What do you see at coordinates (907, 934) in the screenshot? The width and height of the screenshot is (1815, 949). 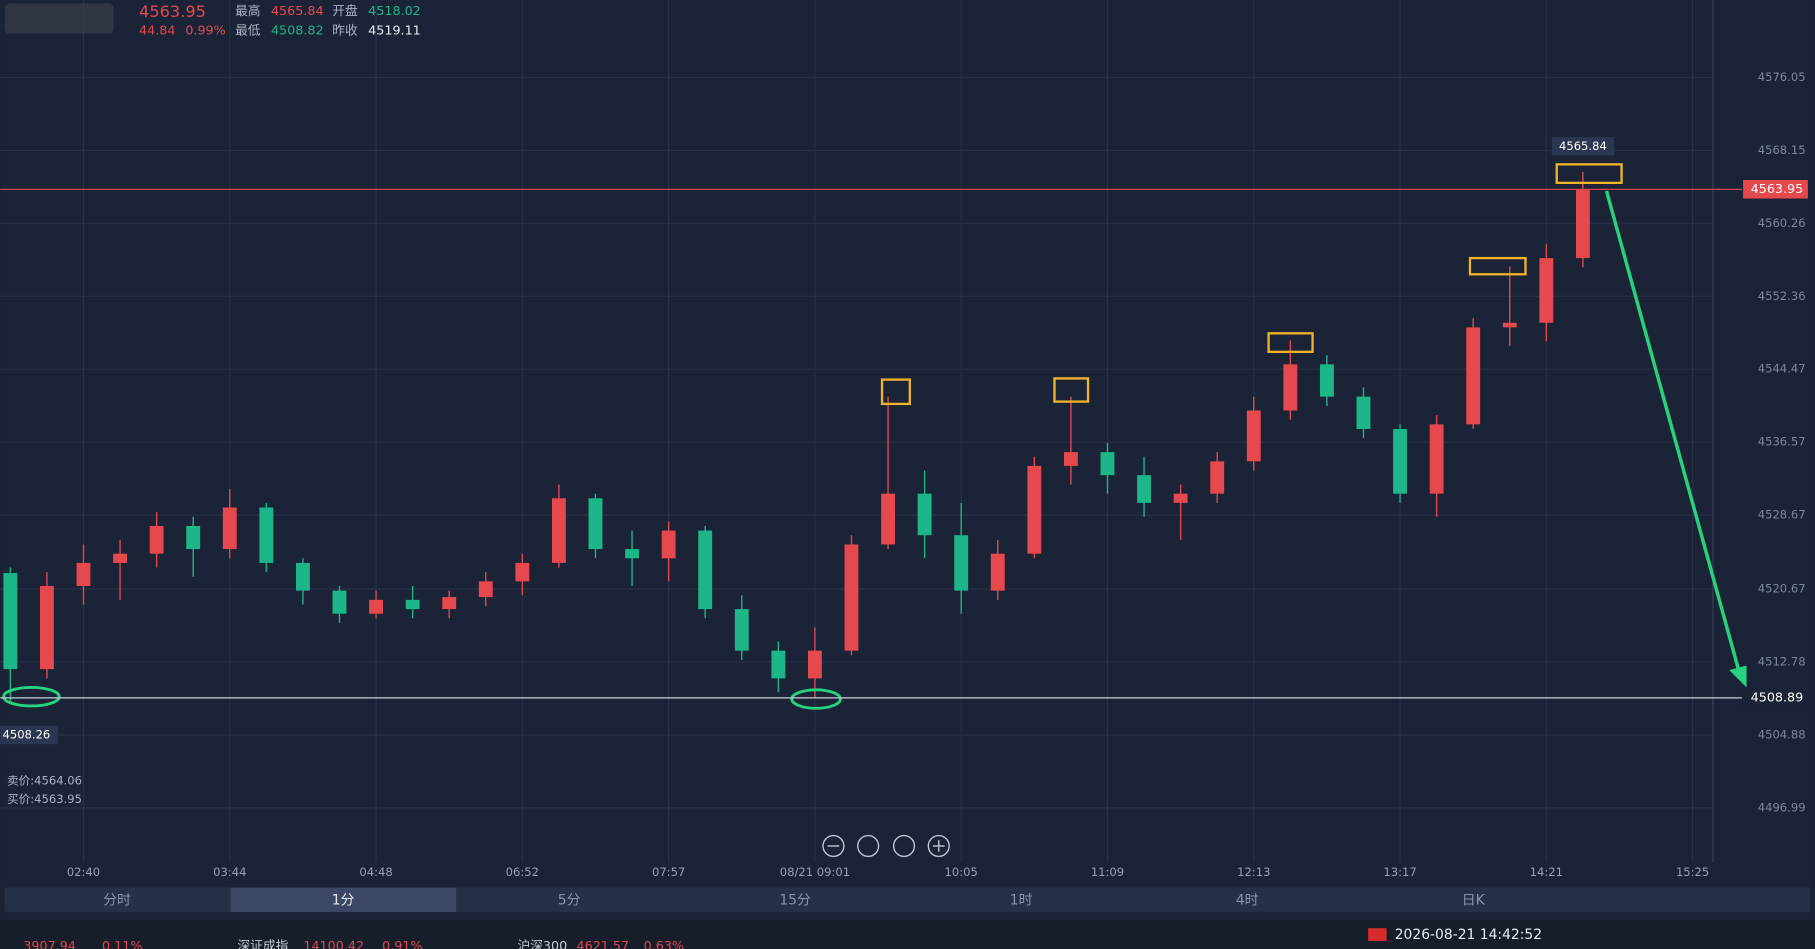 I see `status-bar` at bounding box center [907, 934].